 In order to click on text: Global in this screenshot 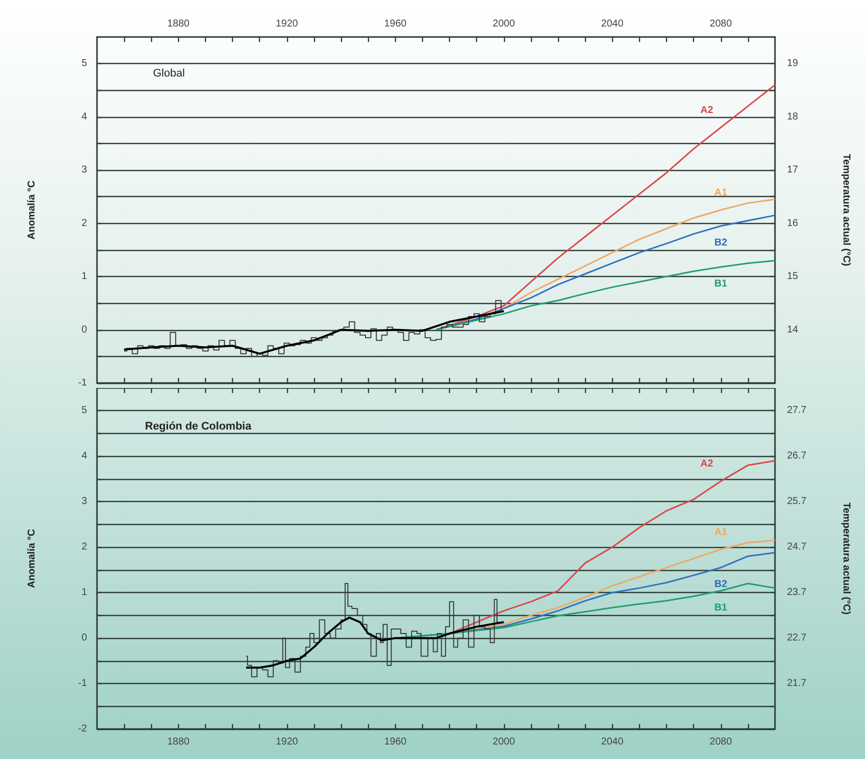, I will do `click(169, 74)`.